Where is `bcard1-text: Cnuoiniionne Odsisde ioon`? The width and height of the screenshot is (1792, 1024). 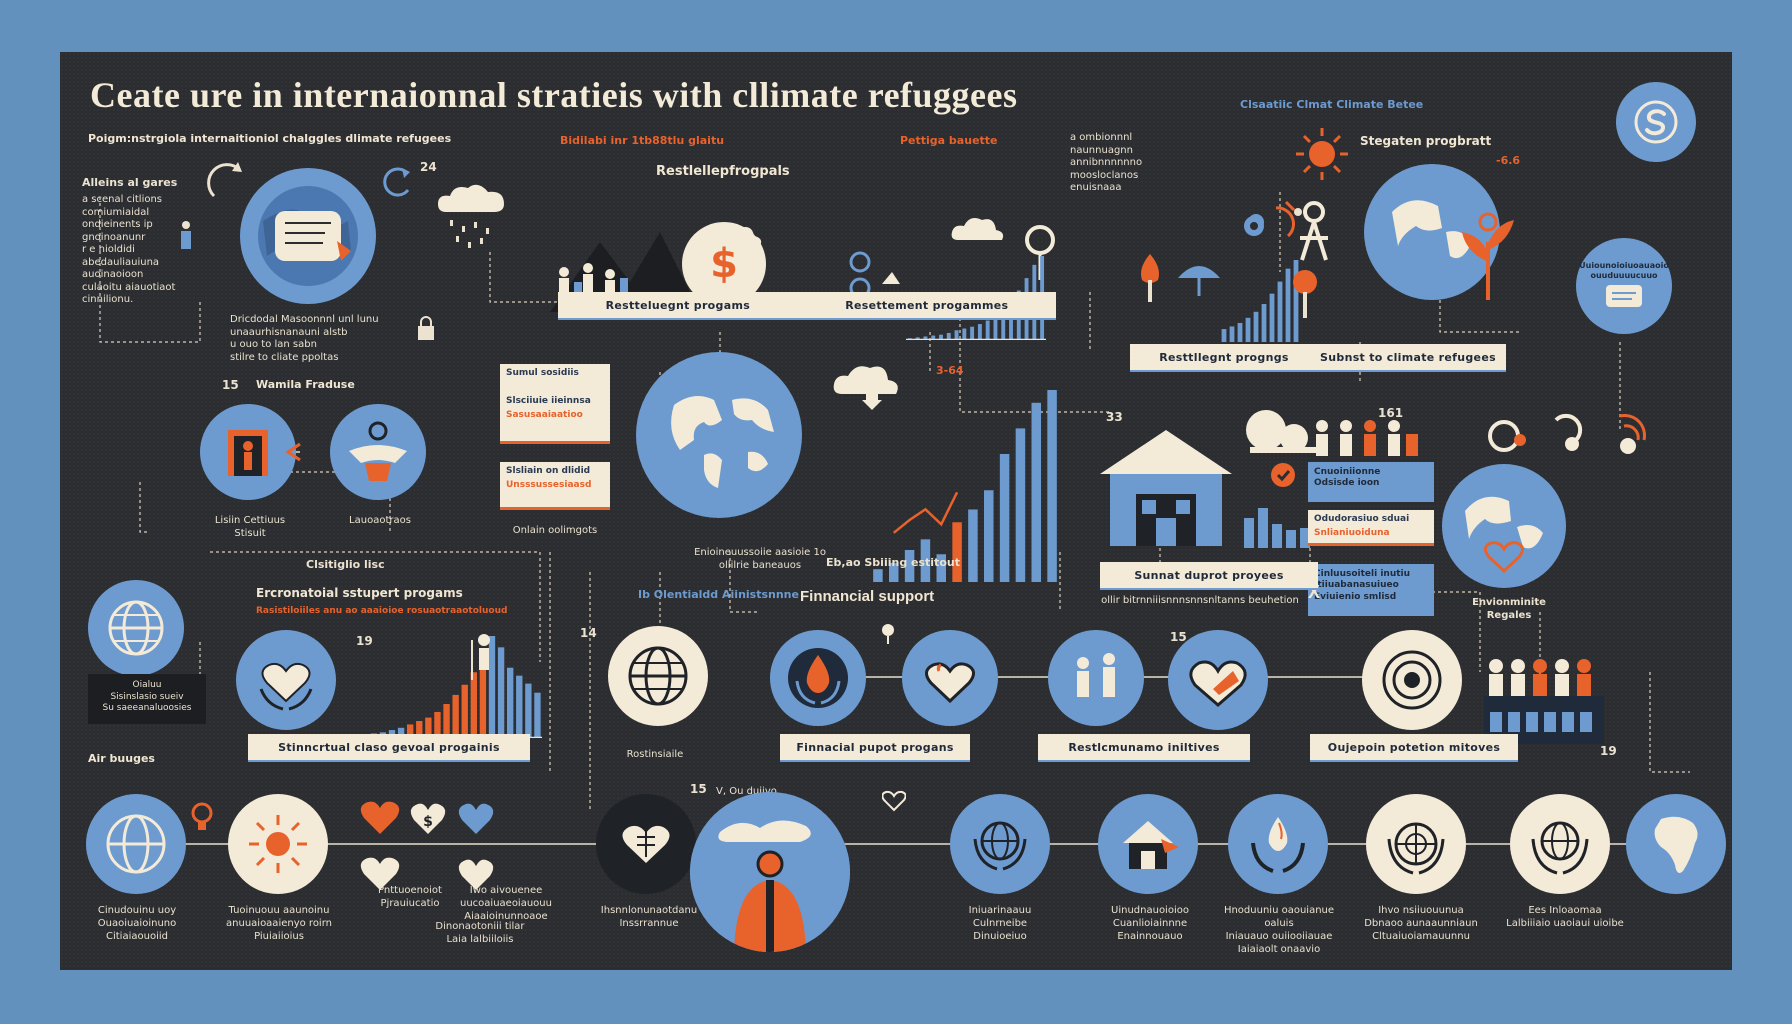
bcard1-text: Cnuoiniionne Odsisde ioon is located at coordinates (1347, 478).